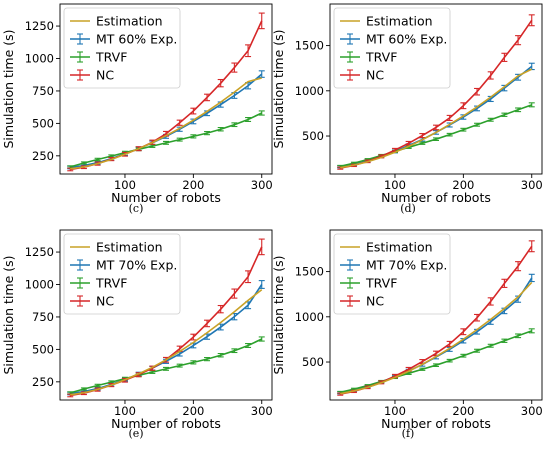 Image resolution: width=550 pixels, height=451 pixels. Describe the element at coordinates (135, 433) in the screenshot. I see `panel-caption: (e)` at that location.